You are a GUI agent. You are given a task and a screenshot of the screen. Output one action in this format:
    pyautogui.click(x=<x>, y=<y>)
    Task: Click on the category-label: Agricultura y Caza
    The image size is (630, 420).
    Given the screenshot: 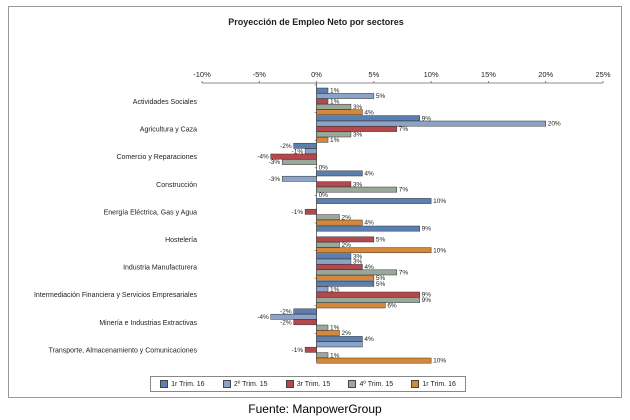 What is the action you would take?
    pyautogui.click(x=168, y=130)
    